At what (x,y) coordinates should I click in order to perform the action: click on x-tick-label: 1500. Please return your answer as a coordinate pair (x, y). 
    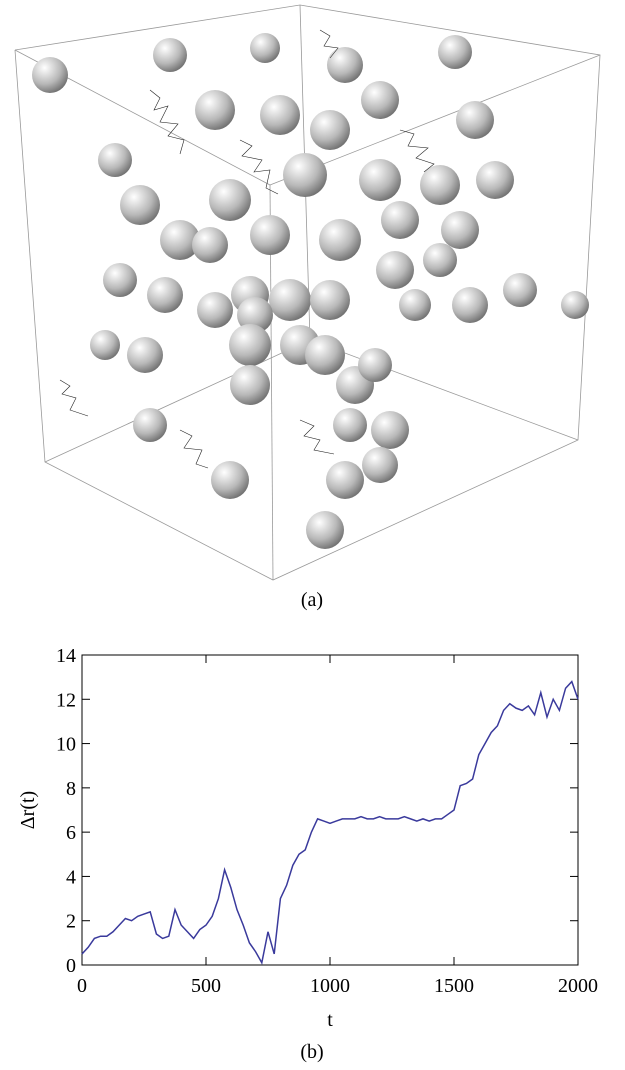
    Looking at the image, I should click on (454, 986).